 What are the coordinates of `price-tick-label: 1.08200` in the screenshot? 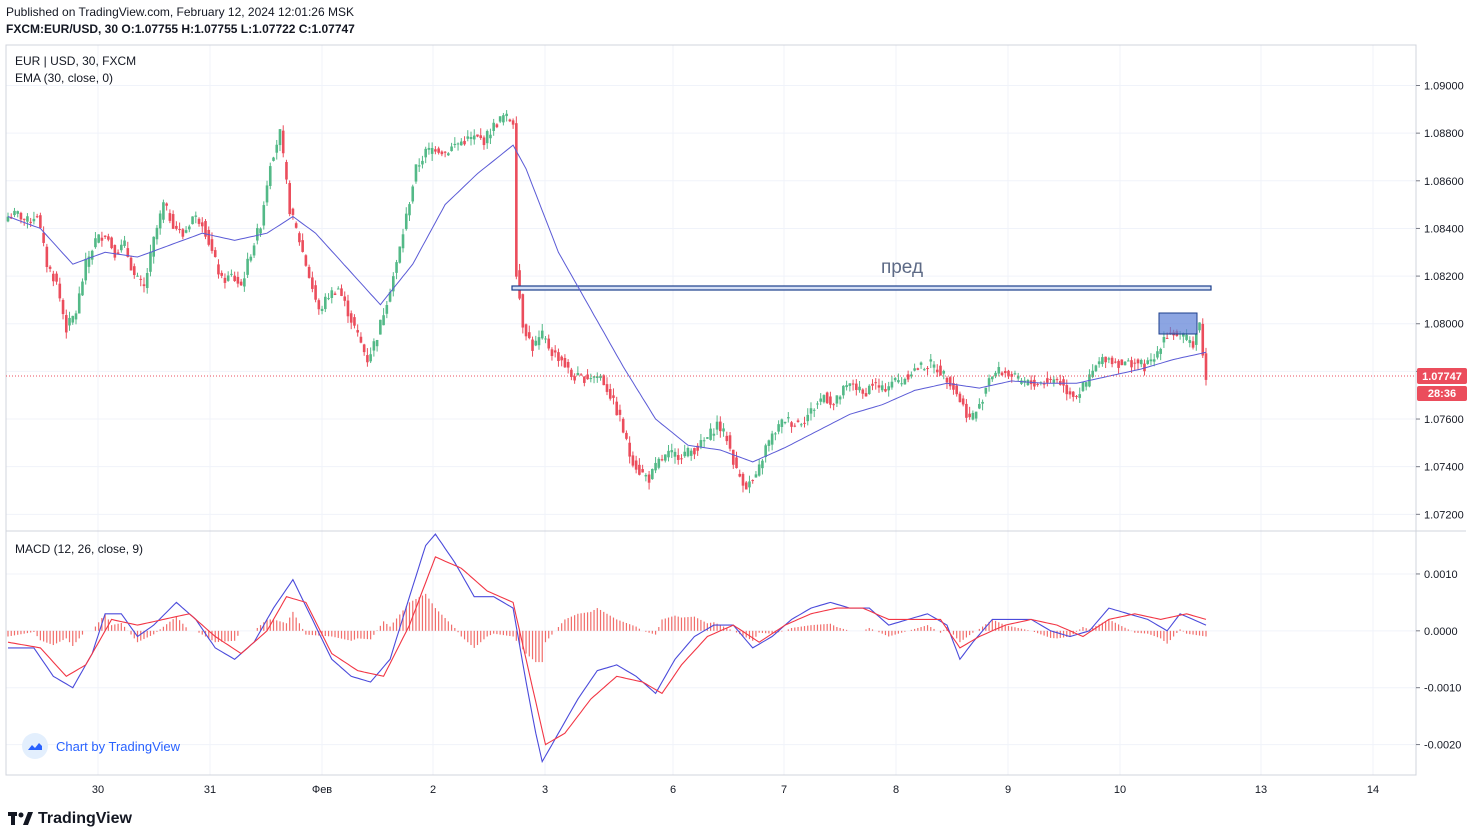 It's located at (1444, 277).